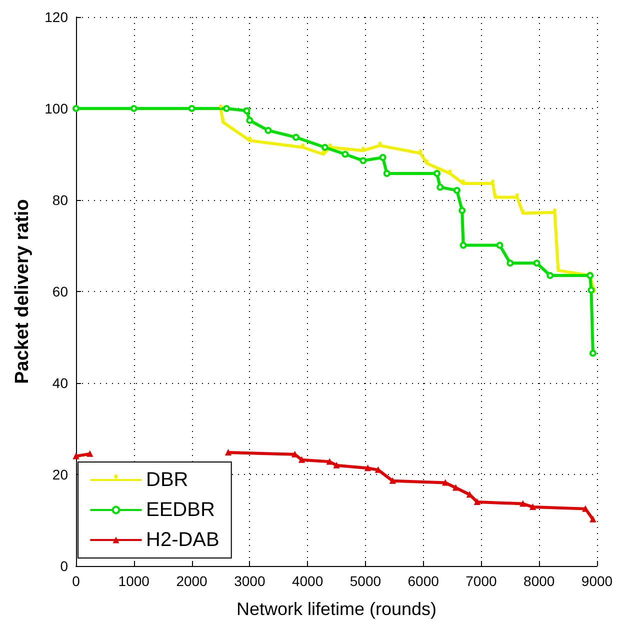 The height and width of the screenshot is (630, 622). I want to click on x-tick-label: 0, so click(76, 581).